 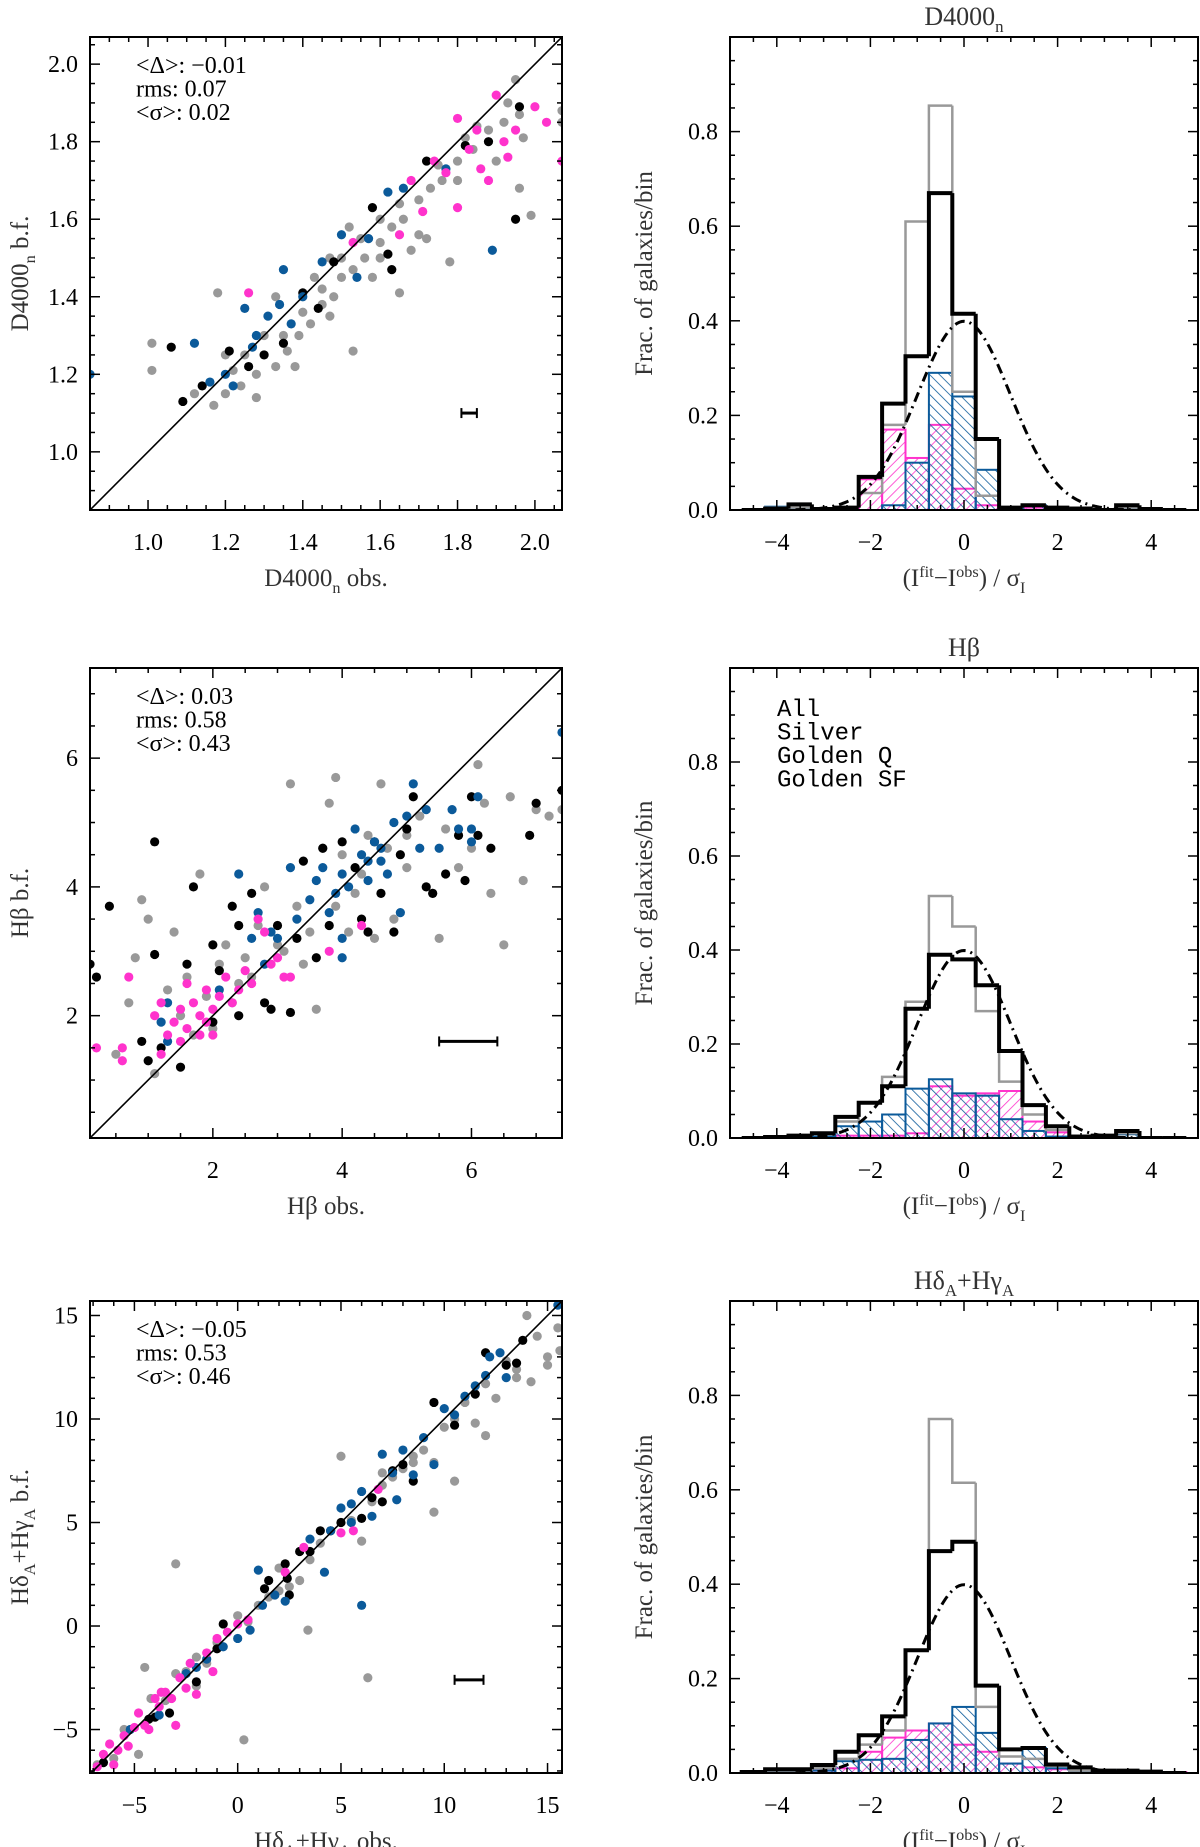 I want to click on y-tick-label: 4, so click(x=72, y=888).